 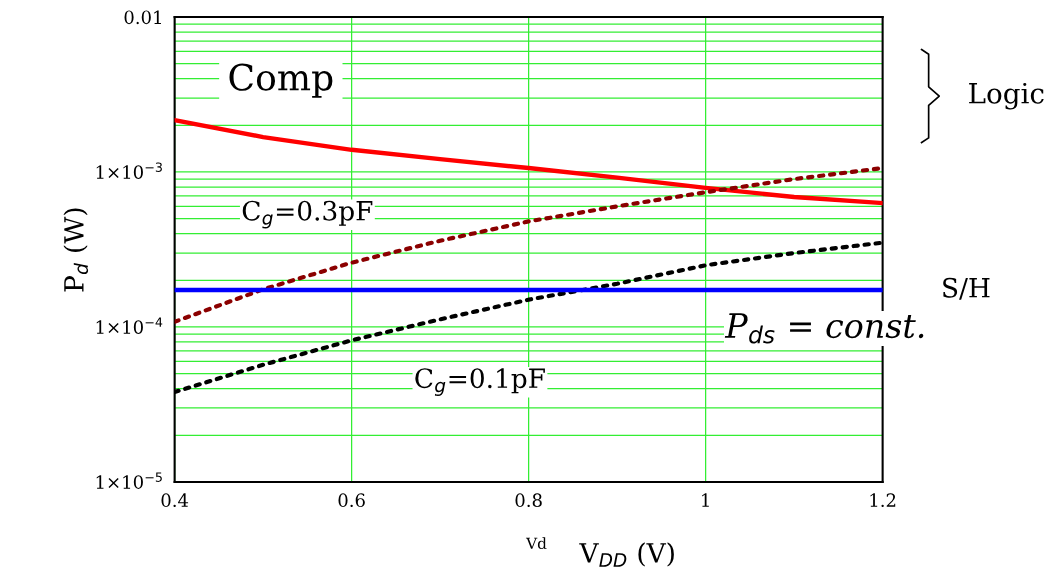 I want to click on x-axis-title: V$_{DD}$ (V), so click(x=626, y=554).